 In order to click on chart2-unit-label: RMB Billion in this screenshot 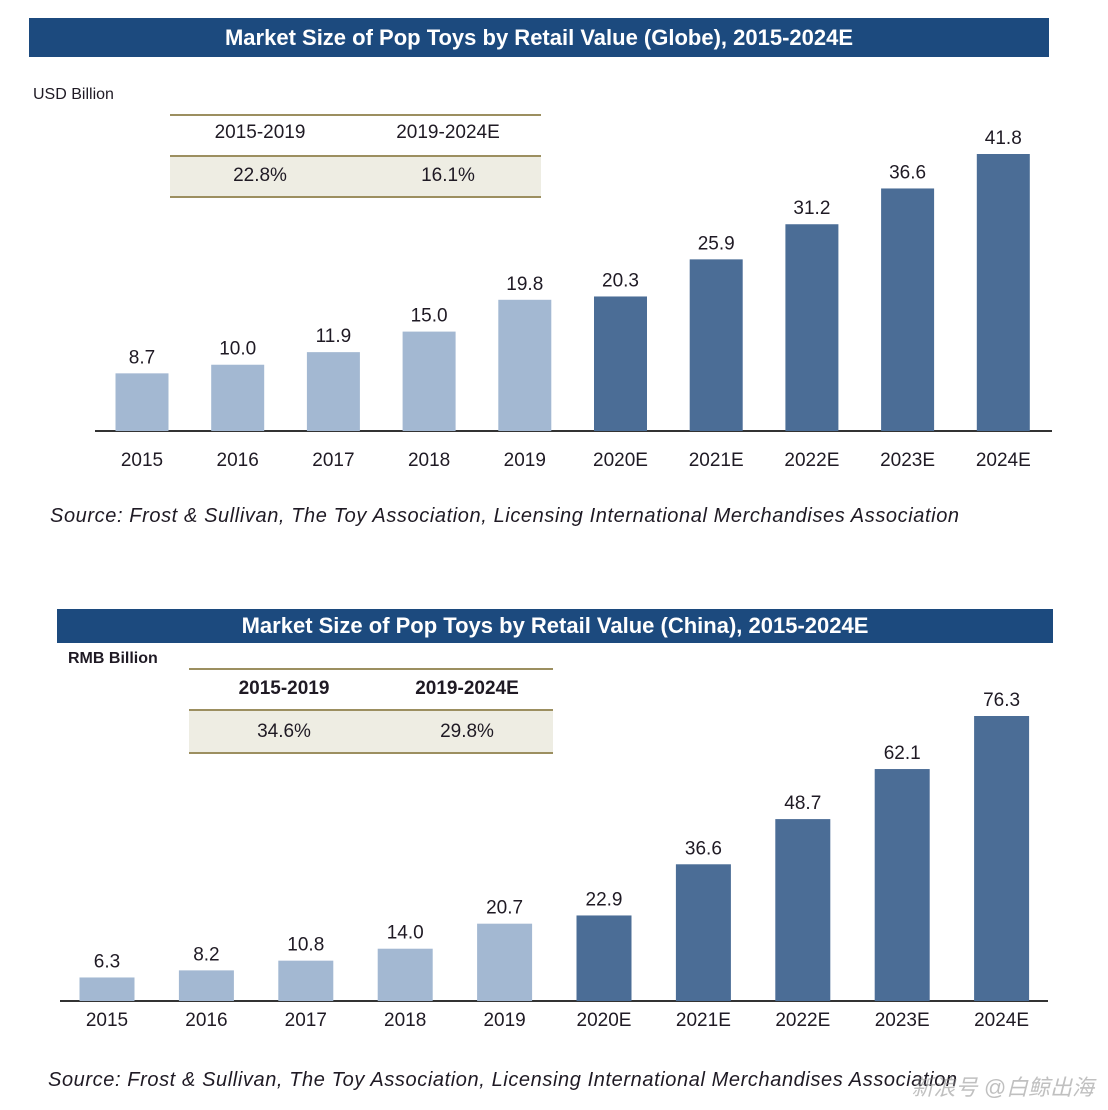, I will do `click(113, 658)`.